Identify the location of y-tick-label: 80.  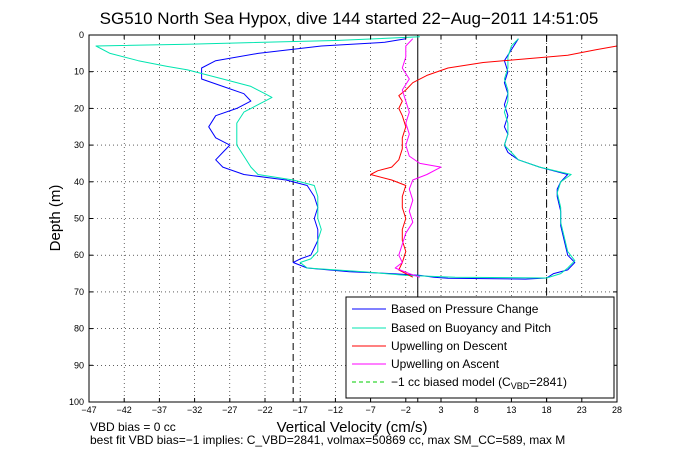
(79, 329).